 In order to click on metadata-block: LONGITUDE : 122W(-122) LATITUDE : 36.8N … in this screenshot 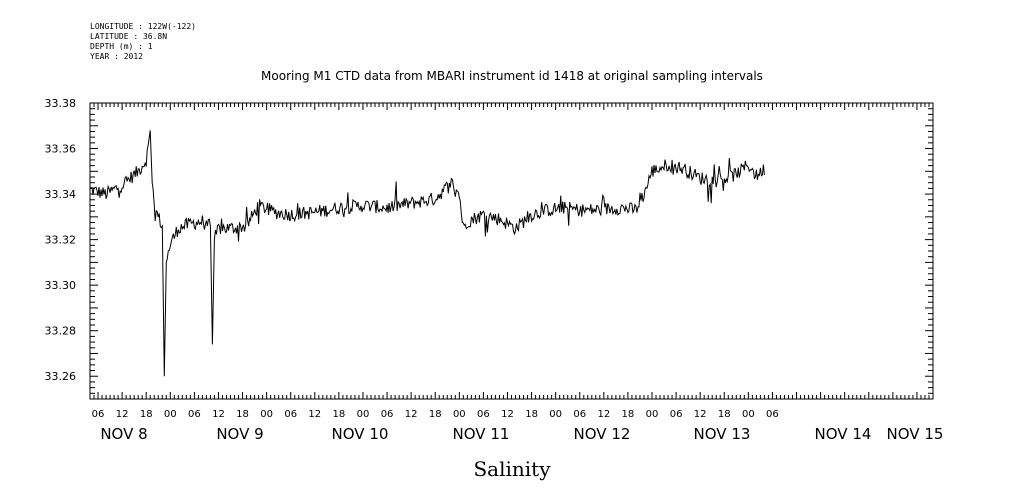, I will do `click(143, 42)`.